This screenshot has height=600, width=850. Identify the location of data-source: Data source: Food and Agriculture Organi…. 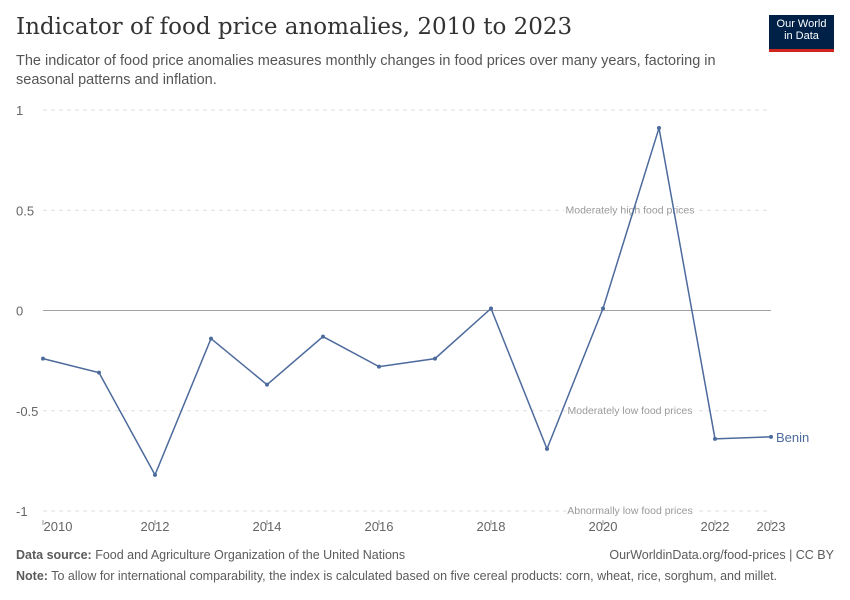
(210, 555).